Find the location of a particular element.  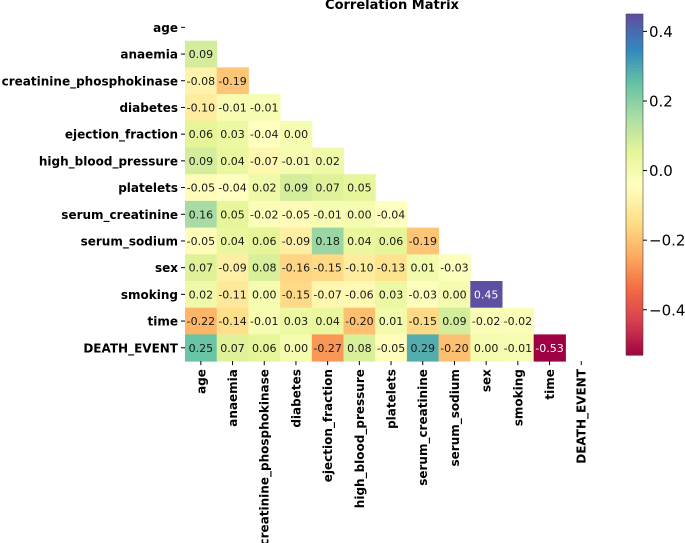

cell-value-label: 0.04 is located at coordinates (232, 161).